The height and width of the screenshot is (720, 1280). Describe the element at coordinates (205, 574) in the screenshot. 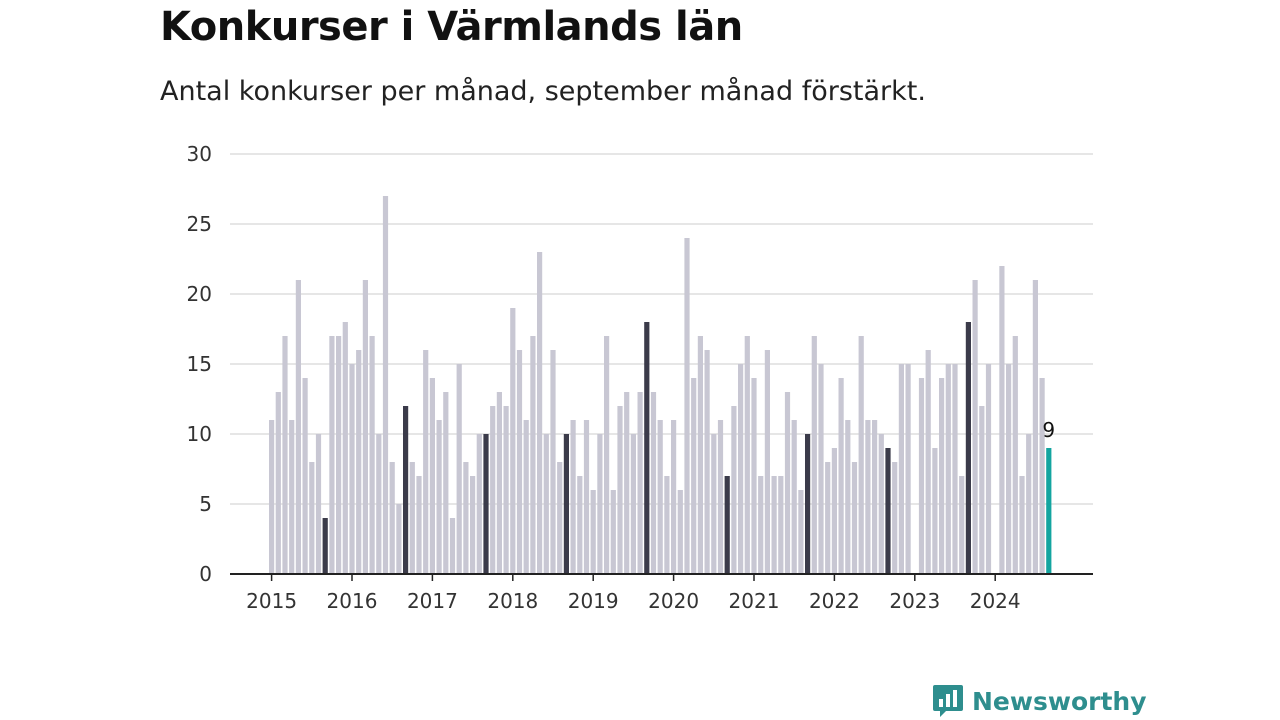

I see `y-tick-label: 0` at that location.